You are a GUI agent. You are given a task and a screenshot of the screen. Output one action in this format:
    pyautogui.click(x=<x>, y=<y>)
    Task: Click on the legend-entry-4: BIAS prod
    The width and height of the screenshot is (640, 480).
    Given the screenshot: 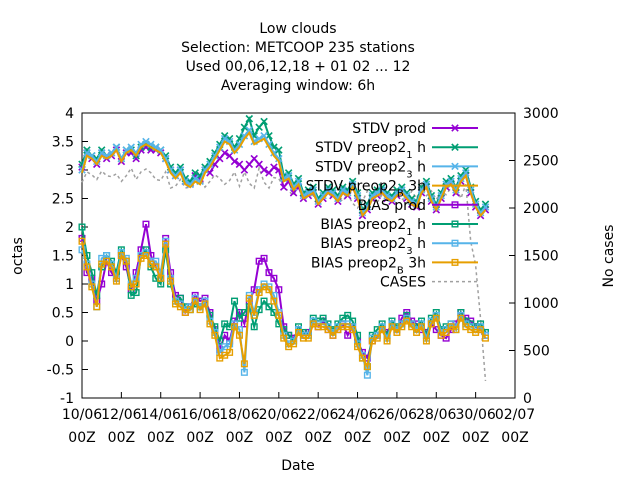 What is the action you would take?
    pyautogui.click(x=418, y=206)
    